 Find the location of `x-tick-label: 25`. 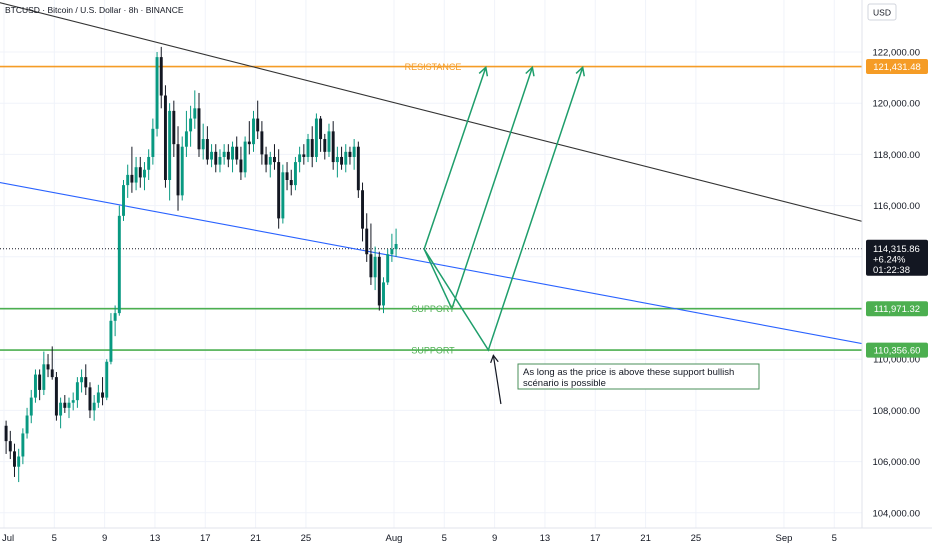

x-tick-label: 25 is located at coordinates (696, 538).